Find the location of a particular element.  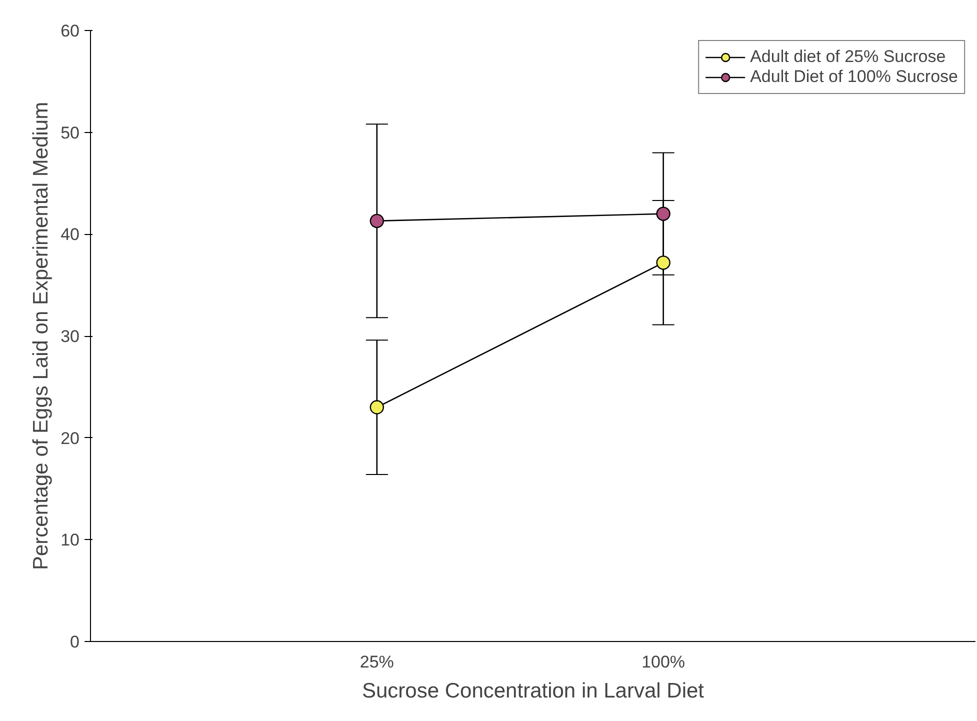

x-axis-title: Sucrose Concentration in Larval Diet is located at coordinates (533, 691).